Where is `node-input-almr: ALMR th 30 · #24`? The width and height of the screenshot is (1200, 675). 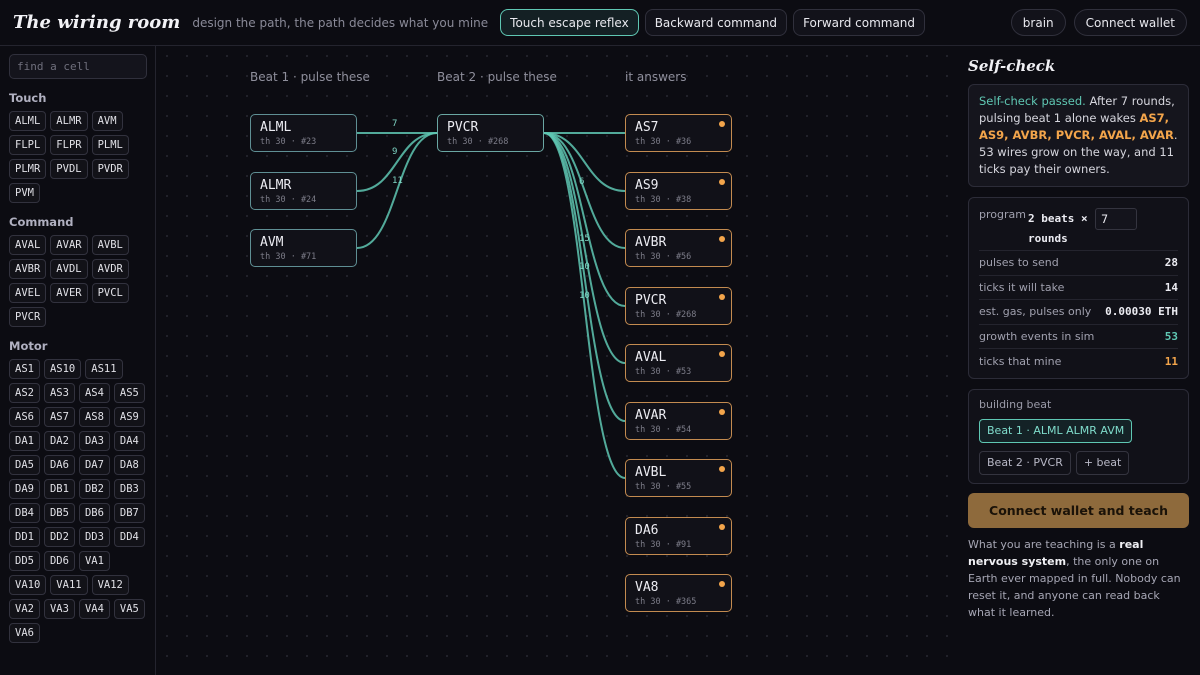
node-input-almr: ALMR th 30 · #24 is located at coordinates (303, 191).